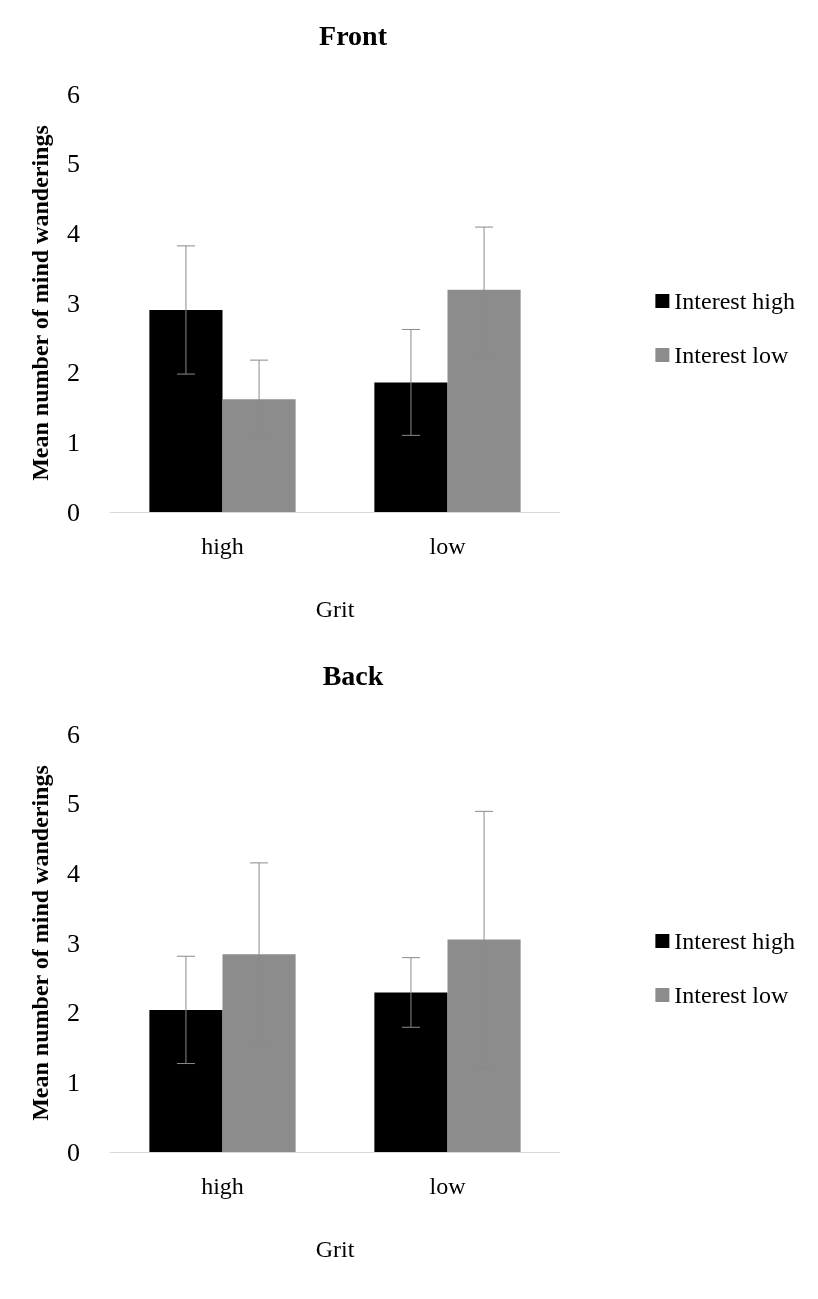  What do you see at coordinates (353, 675) in the screenshot?
I see `chart-title: Back` at bounding box center [353, 675].